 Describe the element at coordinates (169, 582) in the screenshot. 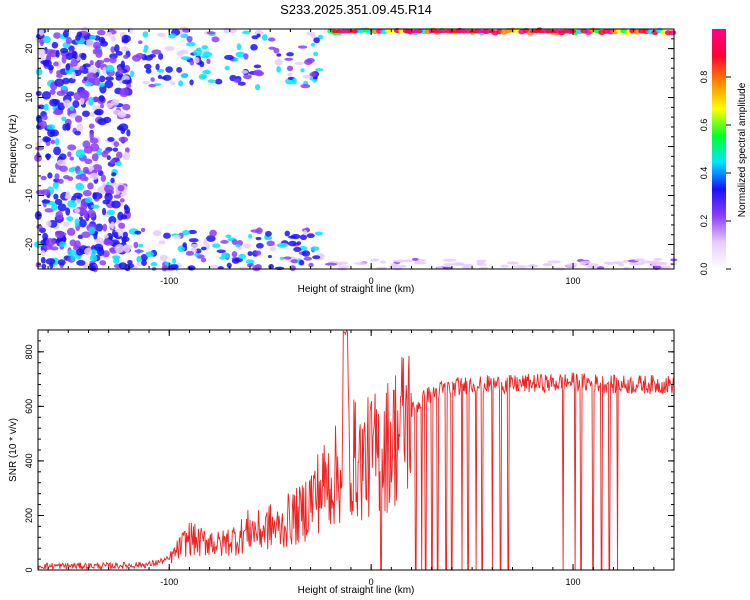

I see `snr-x-tick-label: -100` at that location.